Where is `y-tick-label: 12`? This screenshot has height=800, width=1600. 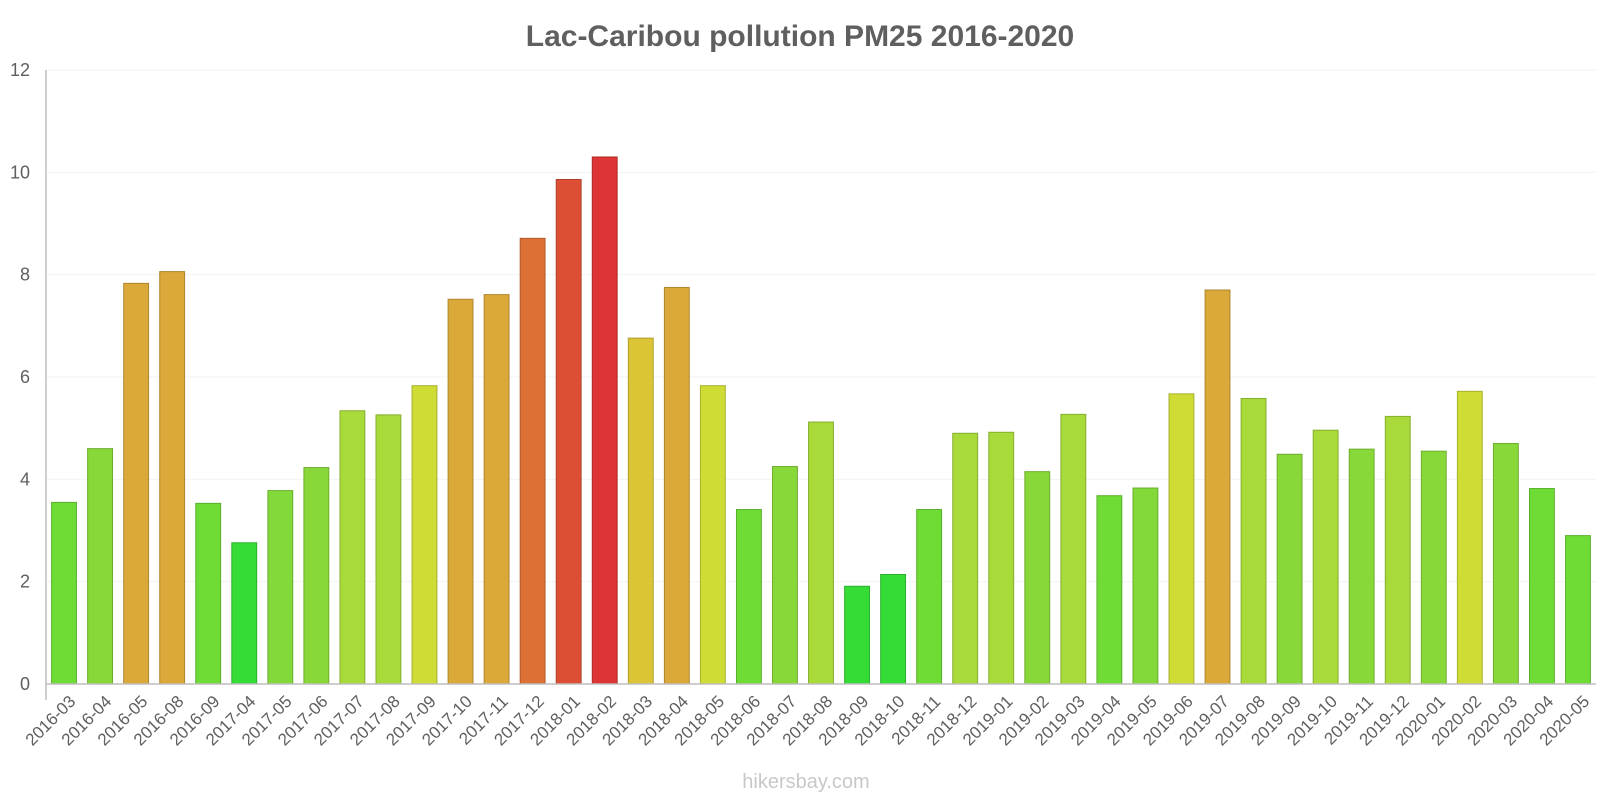 y-tick-label: 12 is located at coordinates (20, 70).